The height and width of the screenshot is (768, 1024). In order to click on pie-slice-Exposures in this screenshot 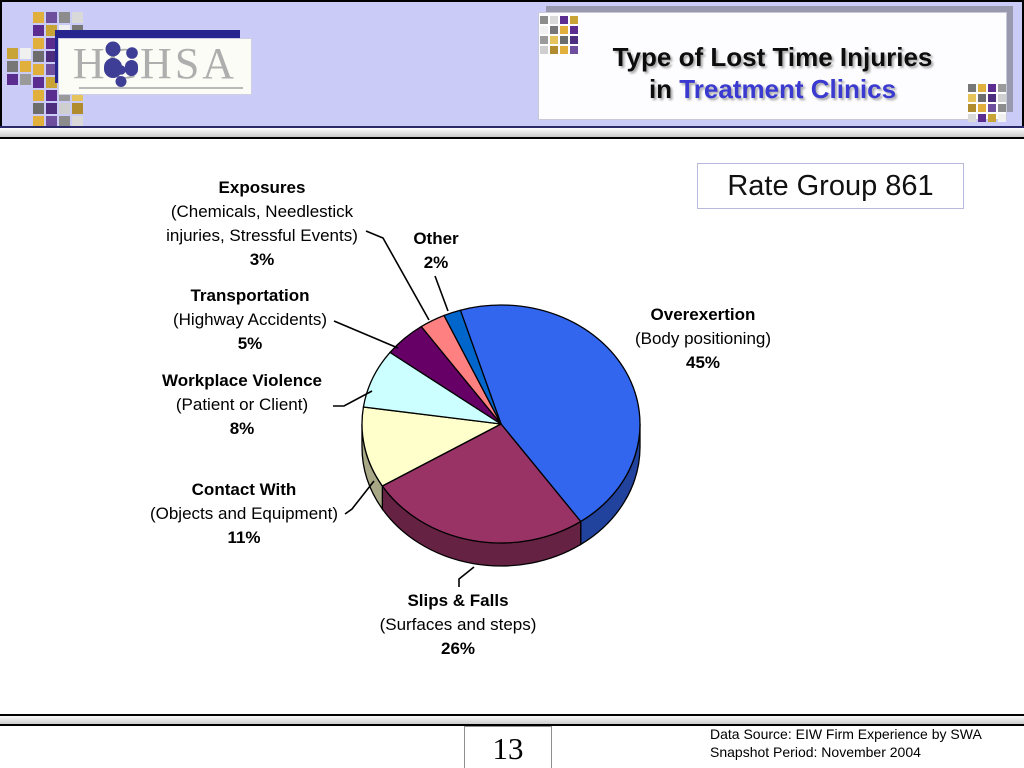, I will do `click(461, 369)`.